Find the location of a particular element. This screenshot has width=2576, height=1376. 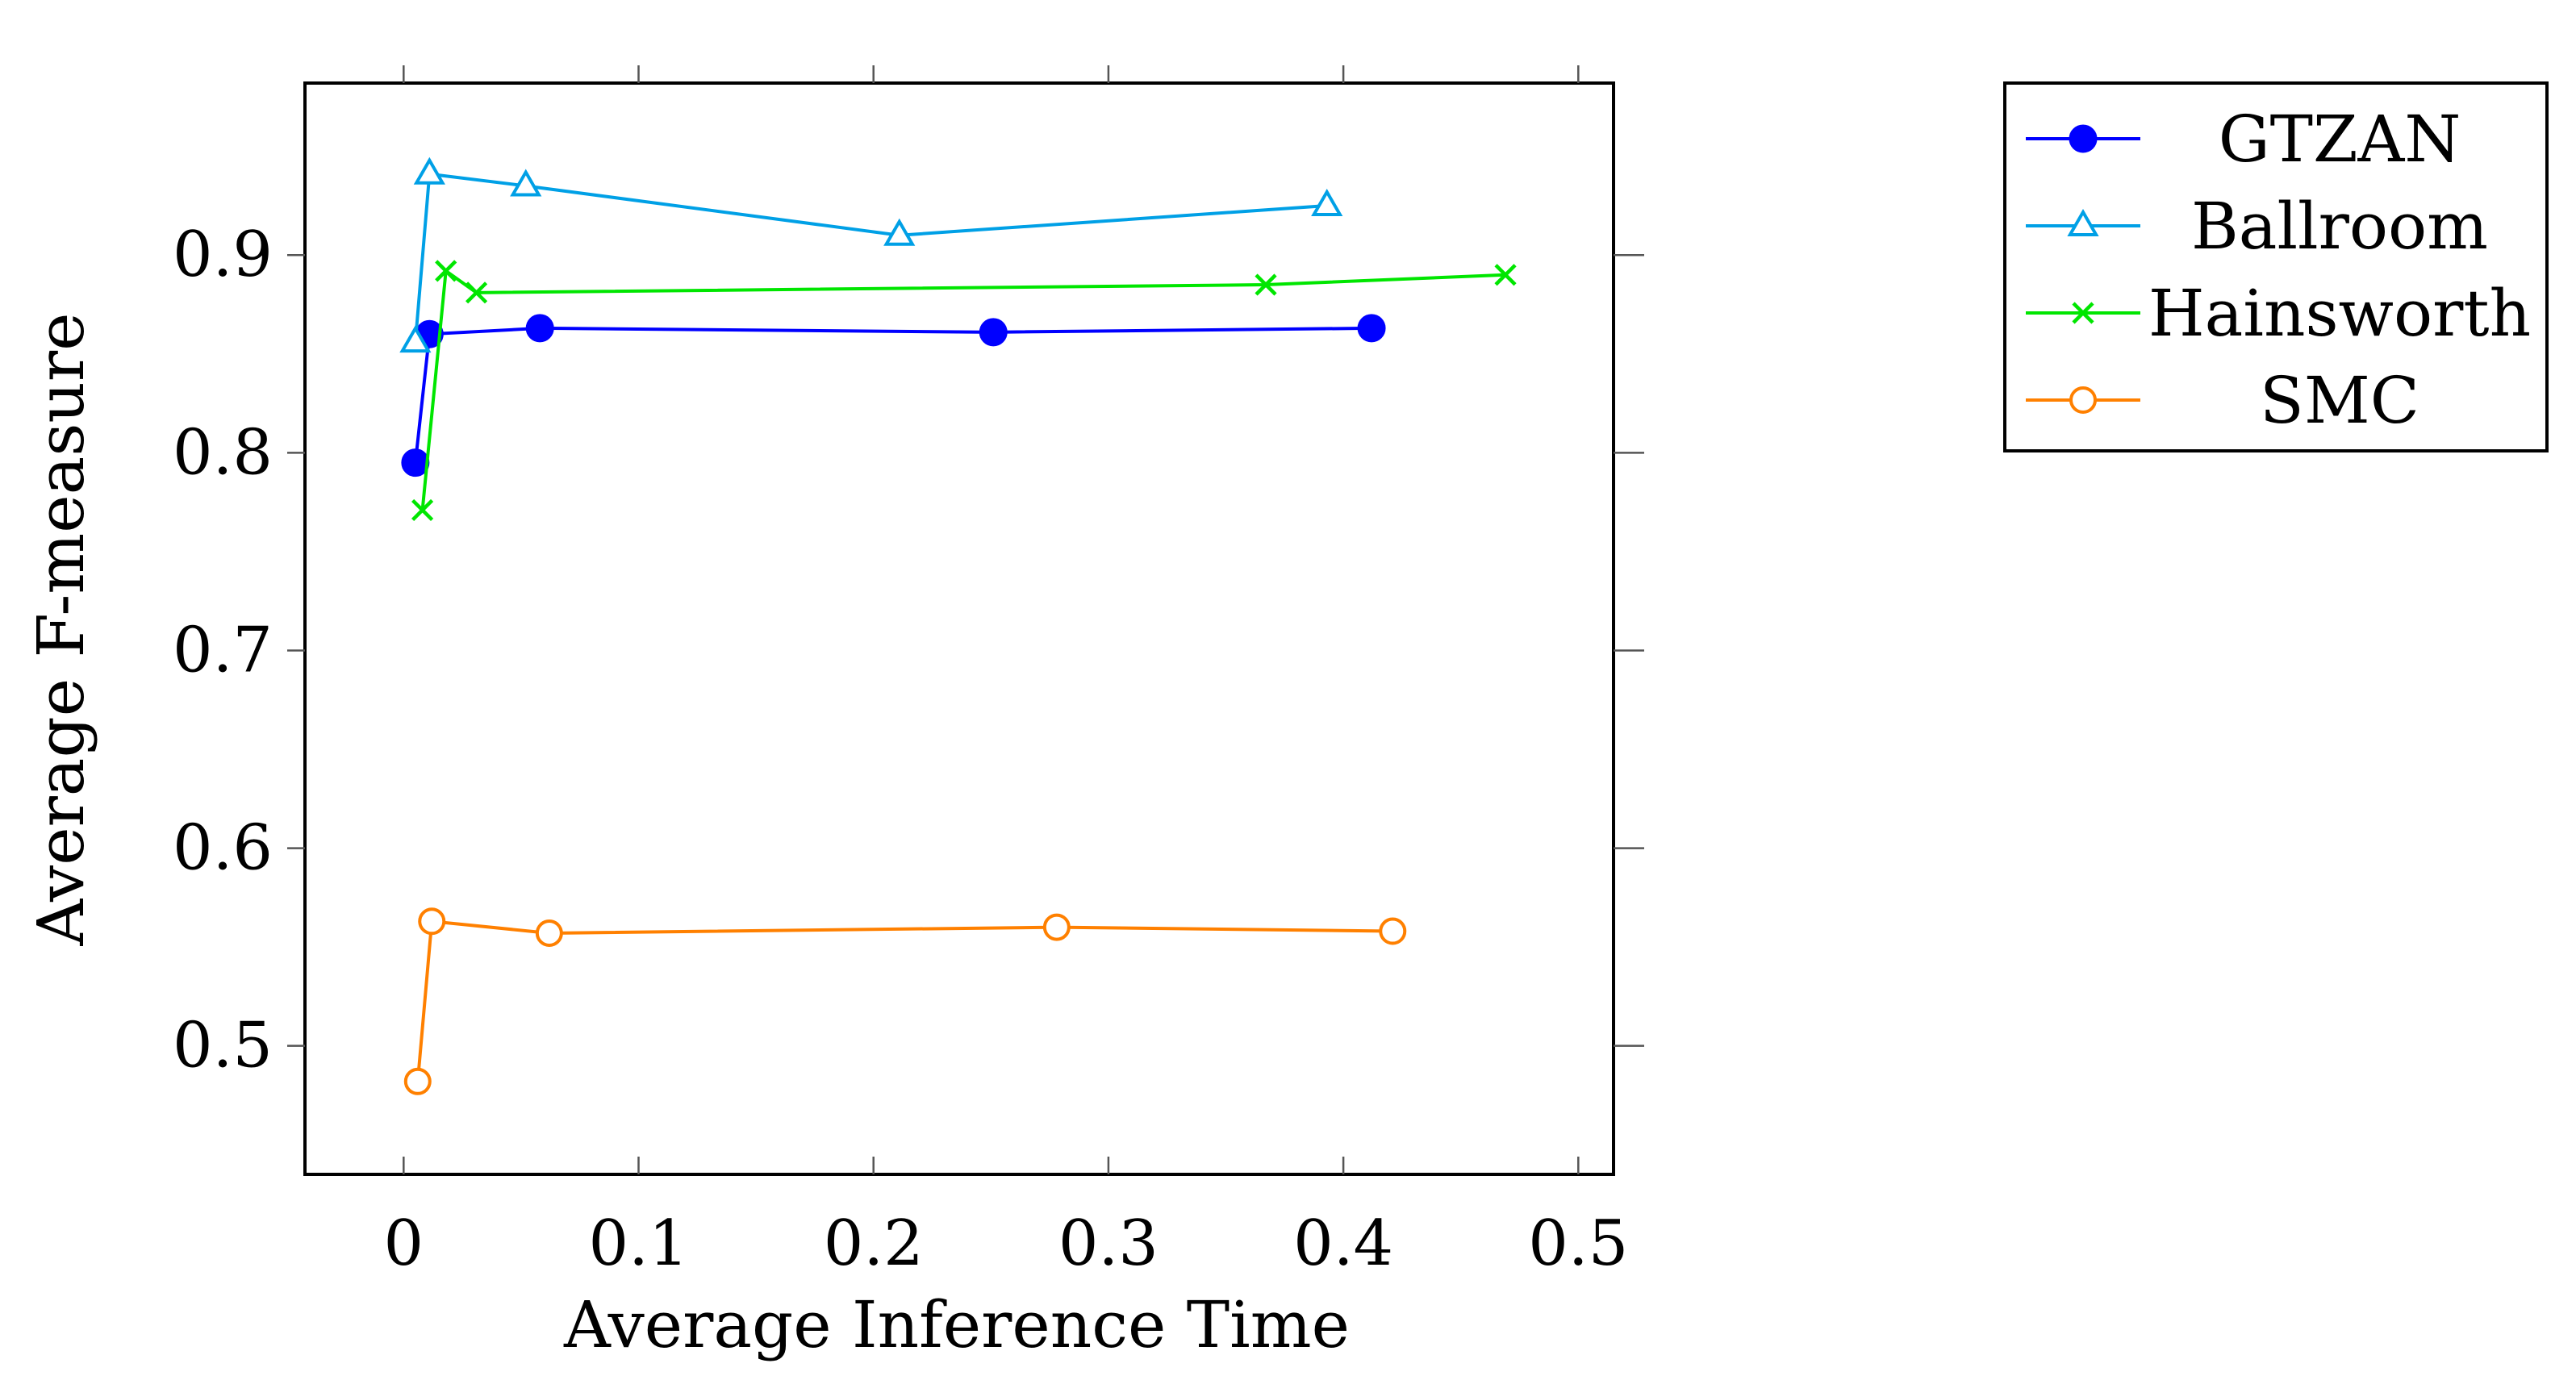

x-tick-label: 0.1 is located at coordinates (638, 1244).